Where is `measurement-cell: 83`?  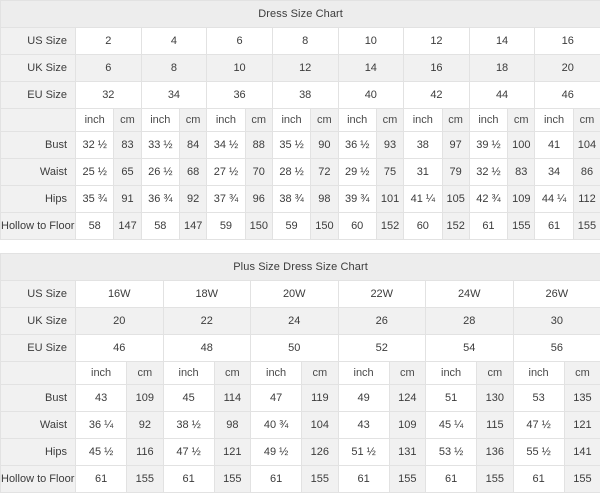
measurement-cell: 83 is located at coordinates (127, 145).